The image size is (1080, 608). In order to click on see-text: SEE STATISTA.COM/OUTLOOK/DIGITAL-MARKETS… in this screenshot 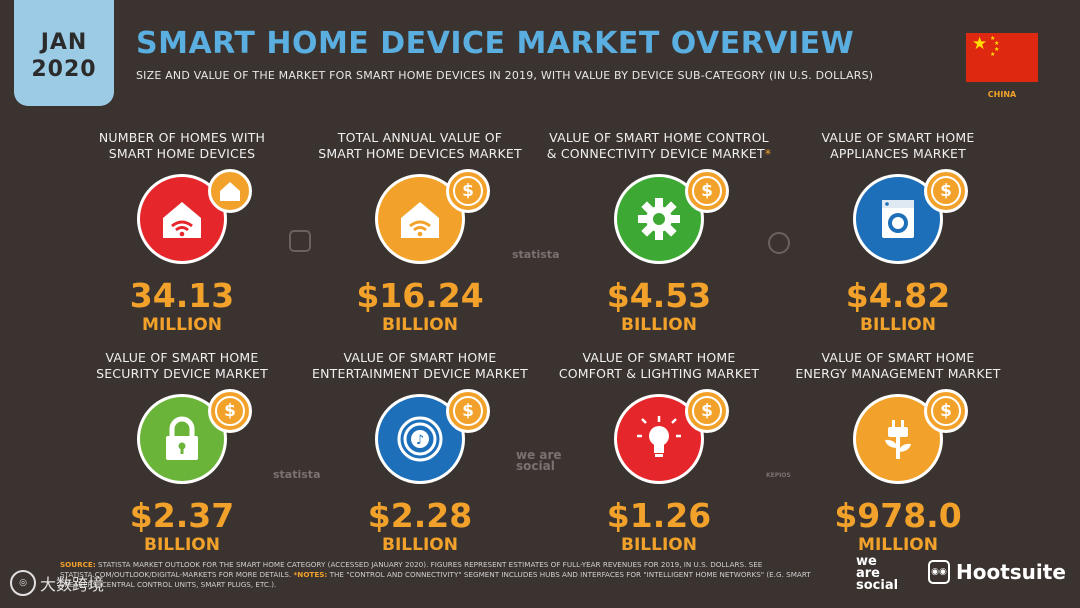, I will do `click(411, 569)`.